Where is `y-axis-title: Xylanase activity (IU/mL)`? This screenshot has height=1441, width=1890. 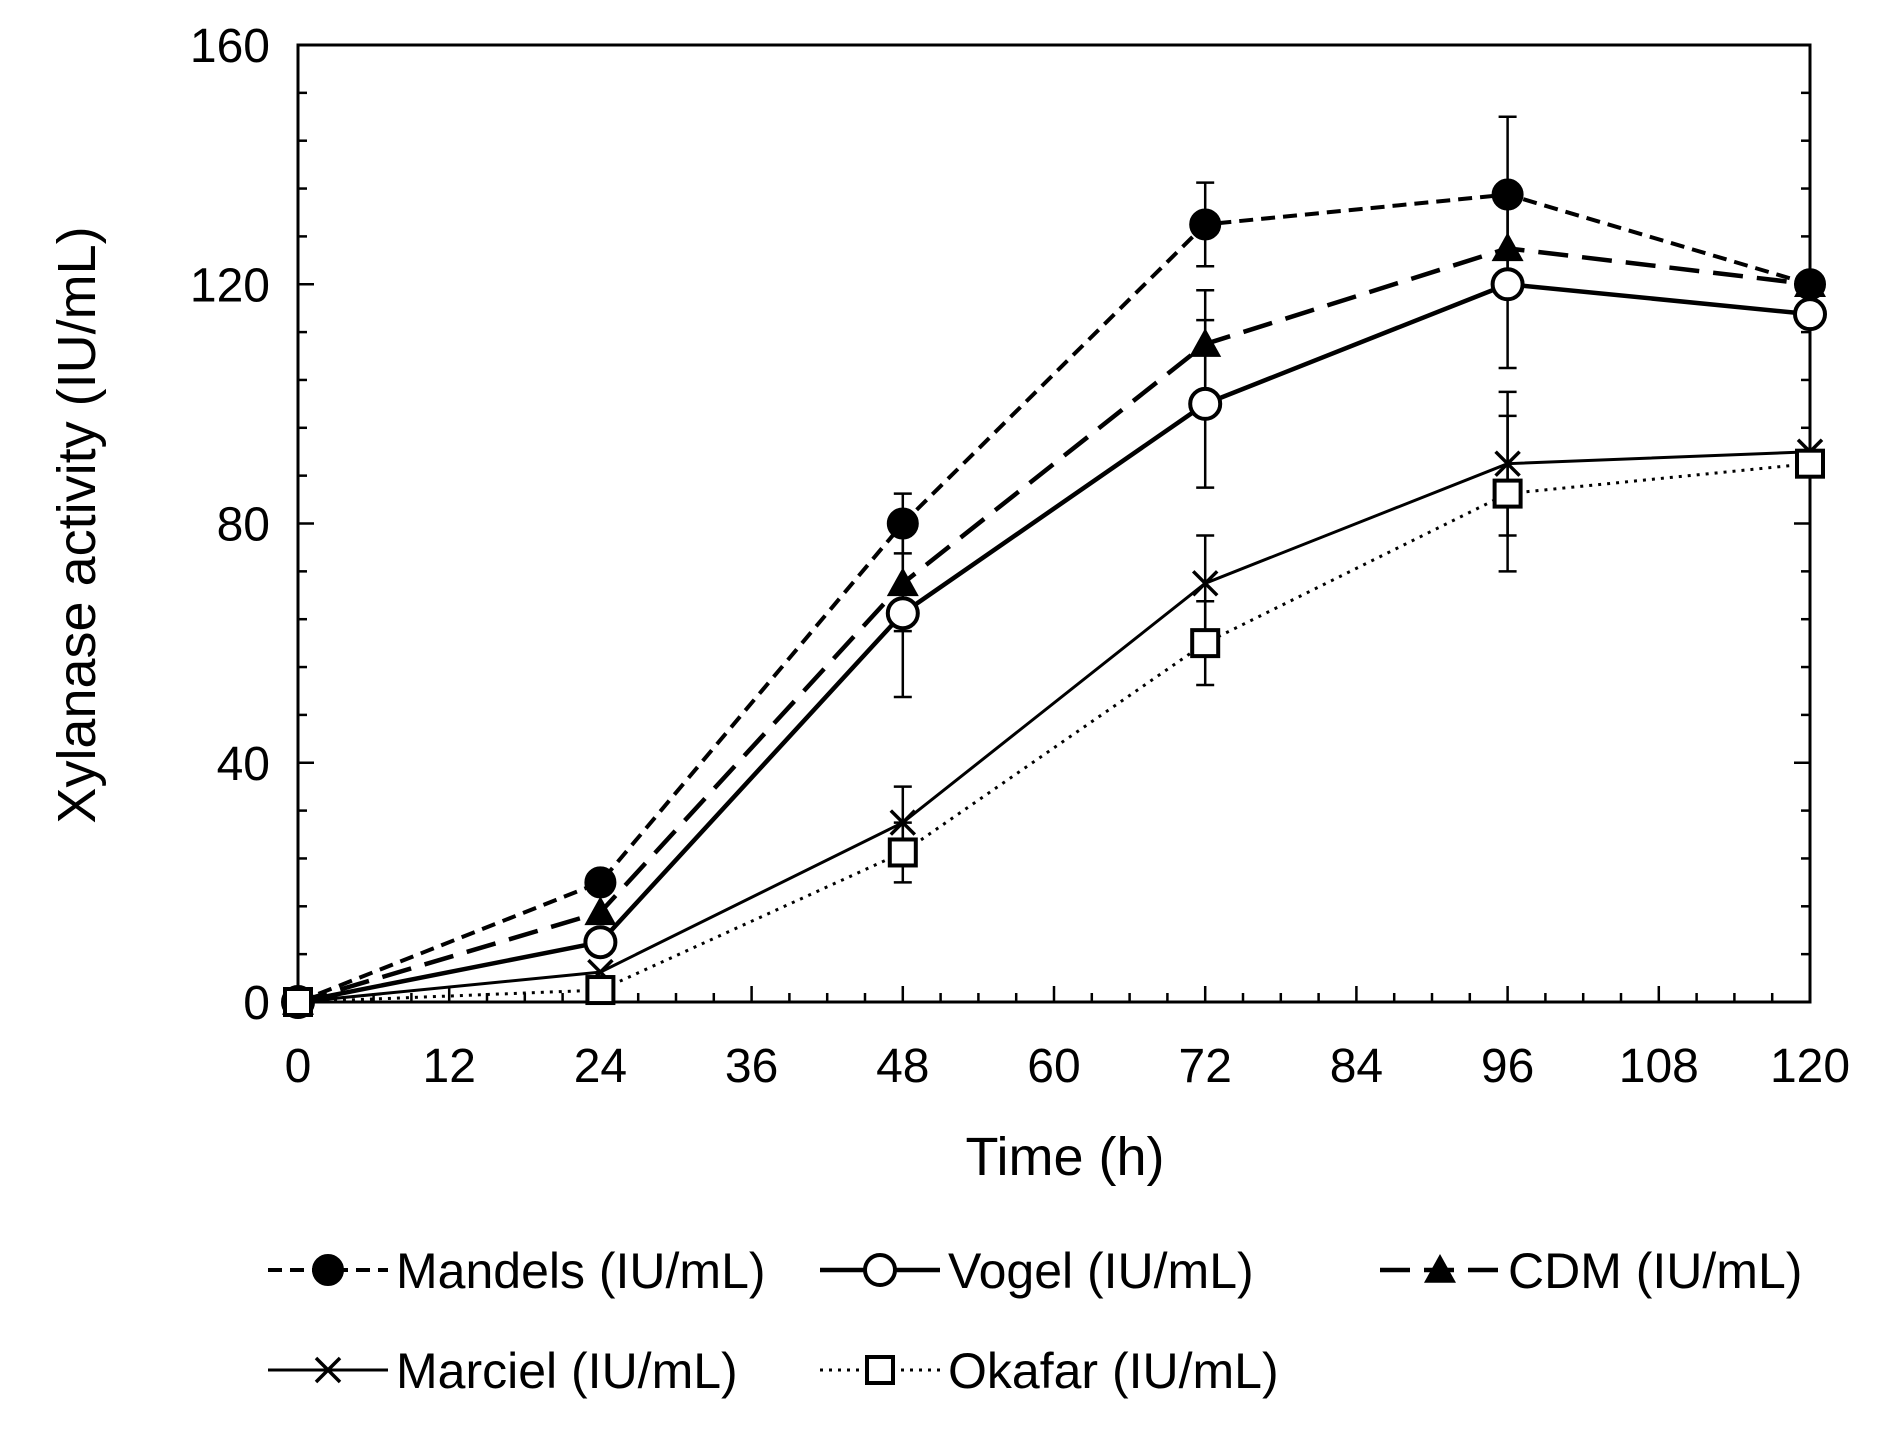
y-axis-title: Xylanase activity (IU/mL) is located at coordinates (77, 524).